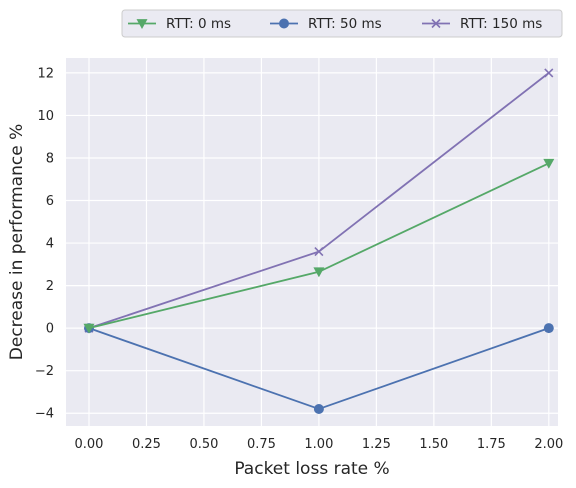 This screenshot has width=576, height=488. Describe the element at coordinates (261, 444) in the screenshot. I see `x-tick-label: 0.75` at that location.